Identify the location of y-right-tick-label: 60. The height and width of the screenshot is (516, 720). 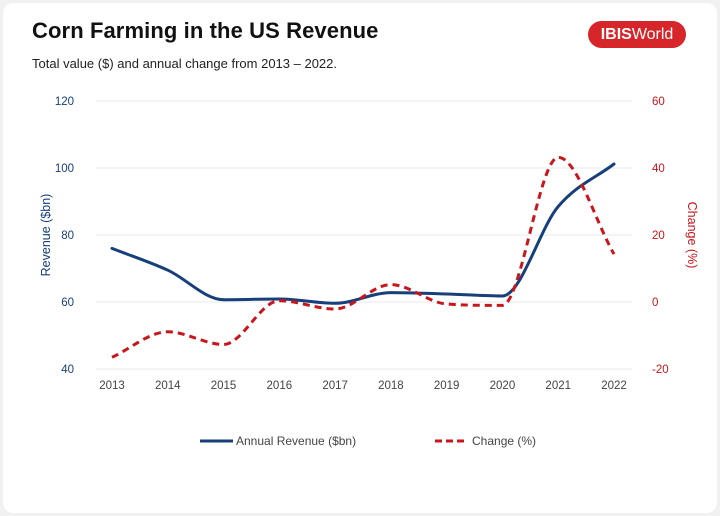
(658, 102).